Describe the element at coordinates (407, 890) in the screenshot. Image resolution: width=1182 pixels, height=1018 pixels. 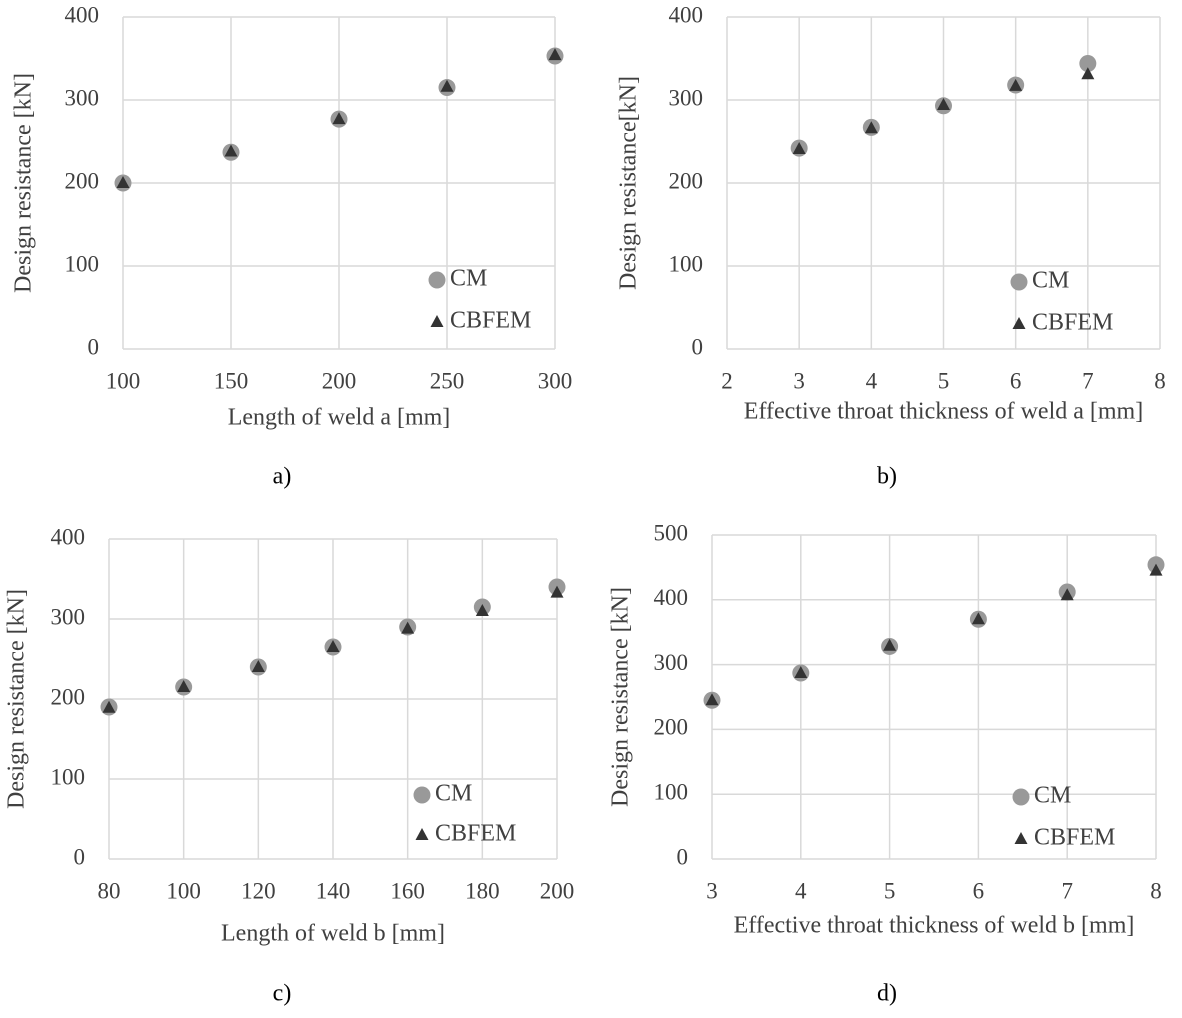
I see `x-tick-label: 160` at that location.